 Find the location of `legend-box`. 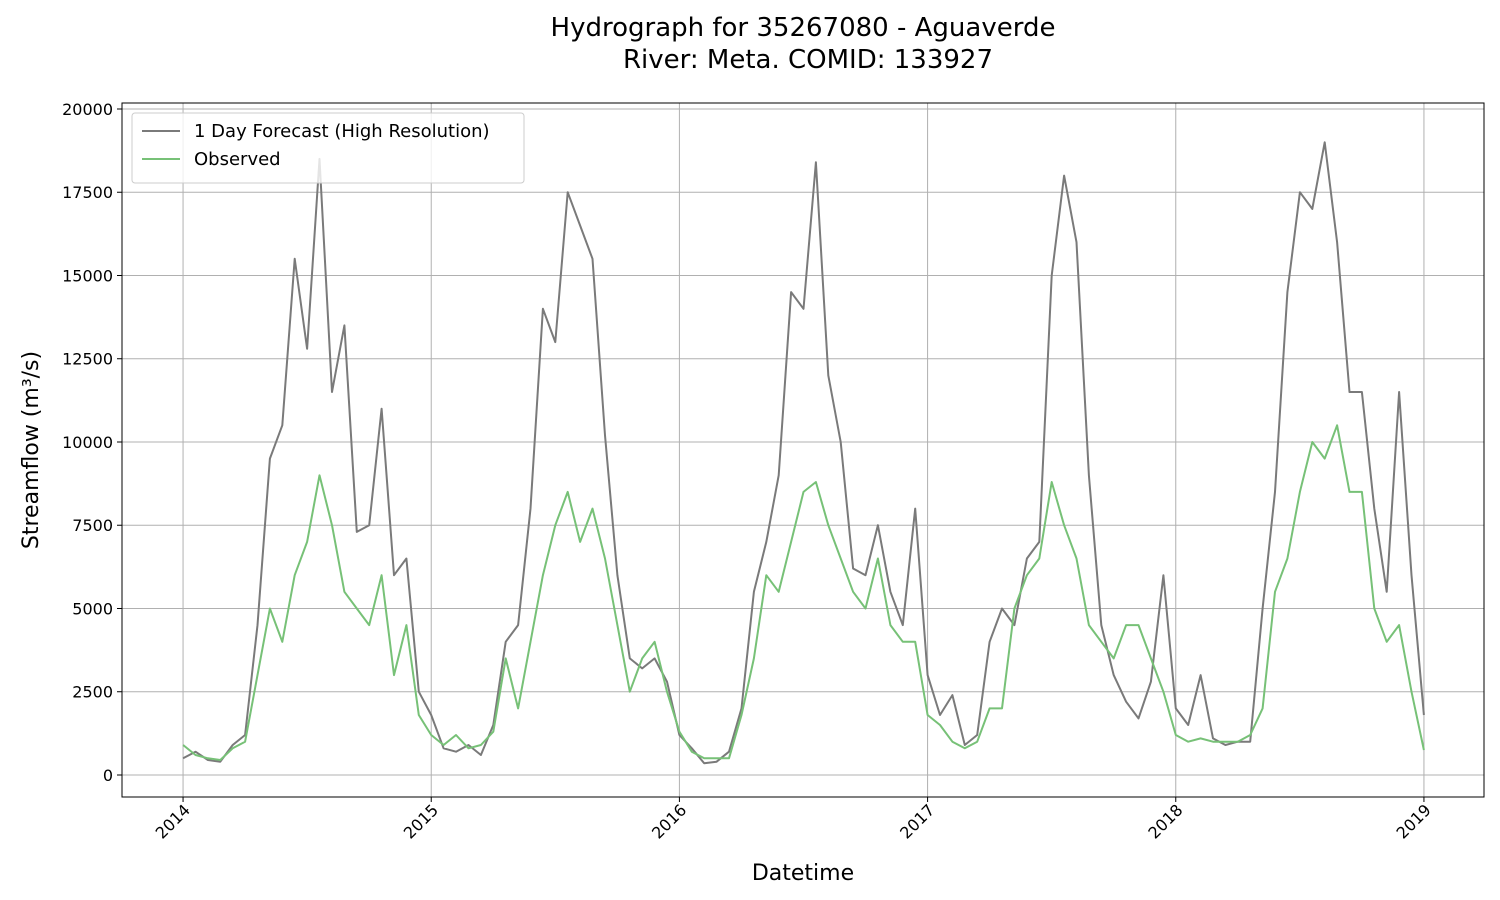

legend-box is located at coordinates (328, 148).